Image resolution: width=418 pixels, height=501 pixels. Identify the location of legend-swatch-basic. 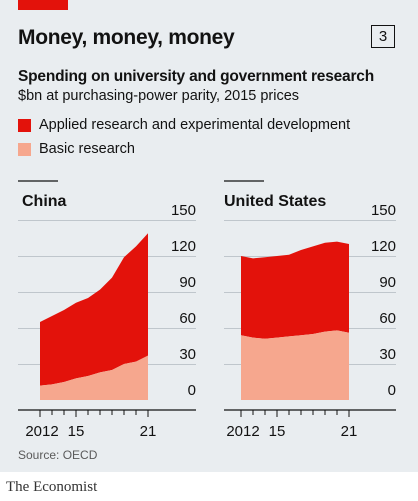
(24, 149).